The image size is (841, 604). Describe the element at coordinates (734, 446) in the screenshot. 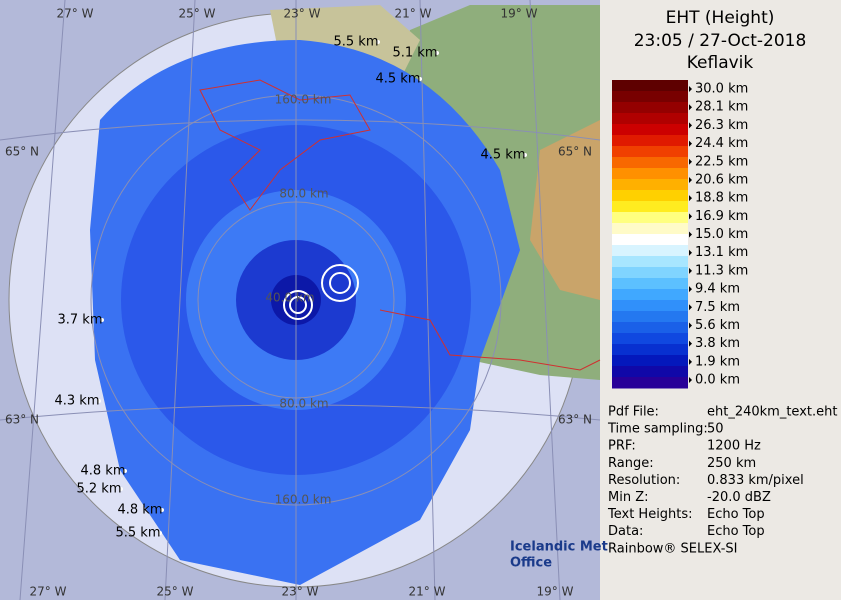

I see `info-value: 1200 Hz` at that location.